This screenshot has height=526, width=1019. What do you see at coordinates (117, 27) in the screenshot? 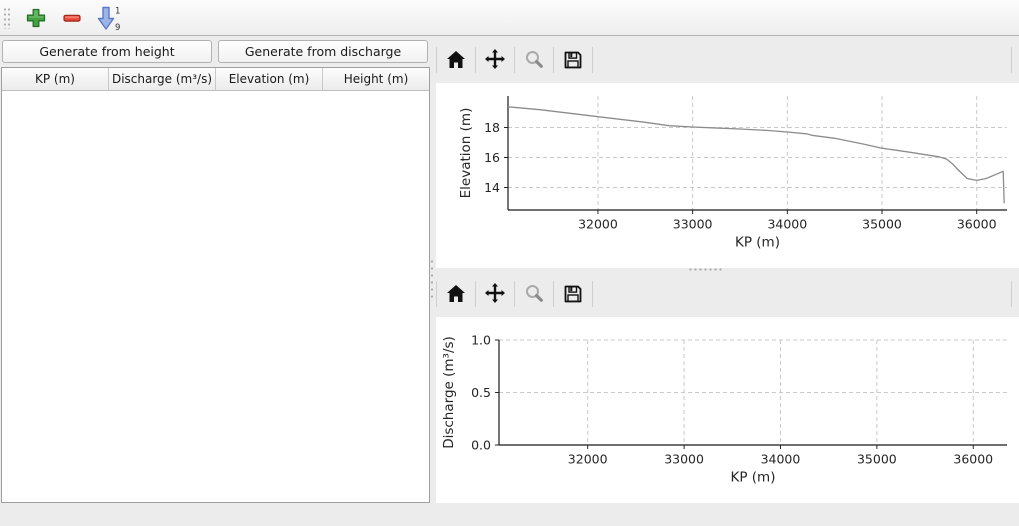
I see `sort-badge-bottom: 9` at bounding box center [117, 27].